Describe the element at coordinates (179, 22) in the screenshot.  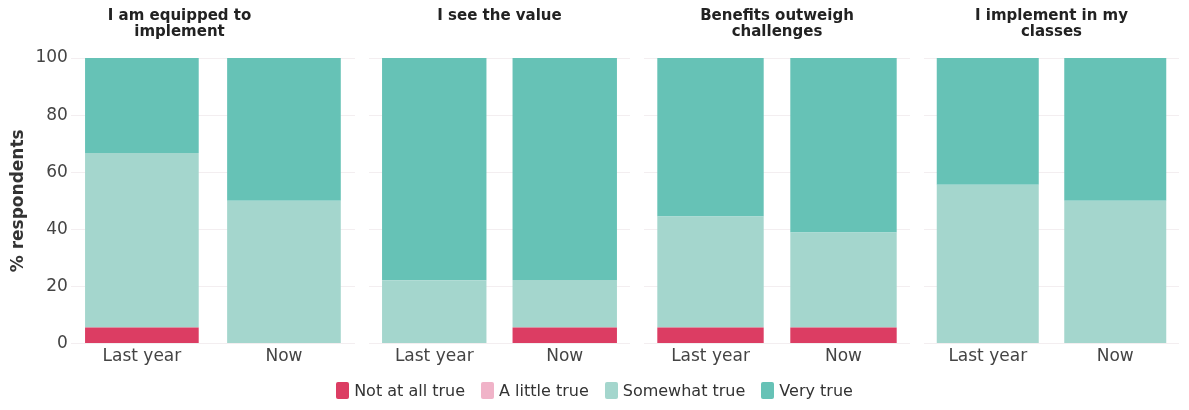
I see `chart-title: I am equipped to implement` at that location.